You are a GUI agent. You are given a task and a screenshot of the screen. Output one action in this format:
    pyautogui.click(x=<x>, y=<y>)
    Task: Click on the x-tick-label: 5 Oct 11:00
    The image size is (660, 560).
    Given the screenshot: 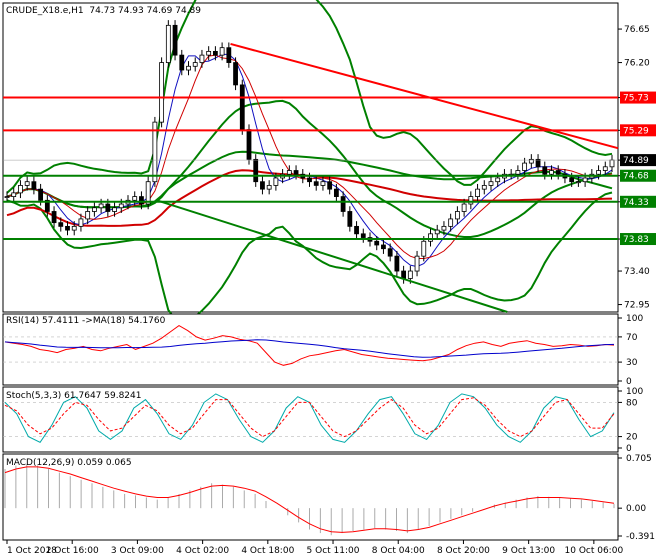 What is the action you would take?
    pyautogui.click(x=333, y=551)
    